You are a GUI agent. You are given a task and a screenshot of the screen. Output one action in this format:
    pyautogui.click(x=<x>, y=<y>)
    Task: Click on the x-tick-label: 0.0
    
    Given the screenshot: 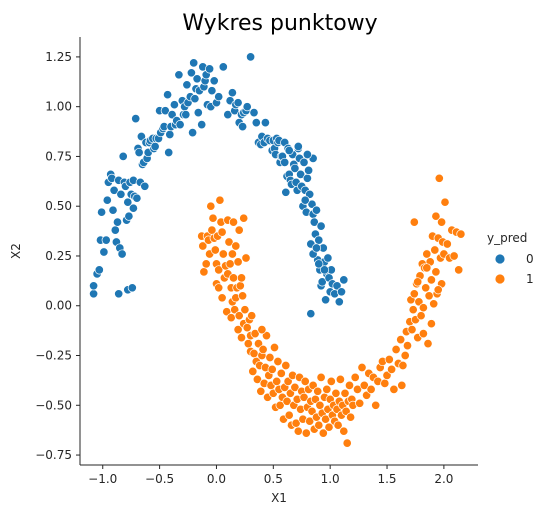 What is the action you would take?
    pyautogui.click(x=216, y=479)
    